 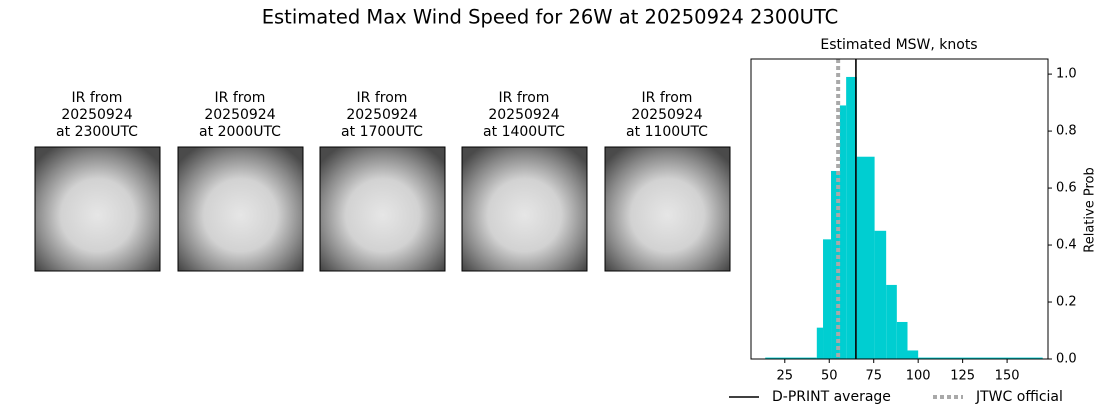 I want to click on image-title: at 1700UTC, so click(x=382, y=132).